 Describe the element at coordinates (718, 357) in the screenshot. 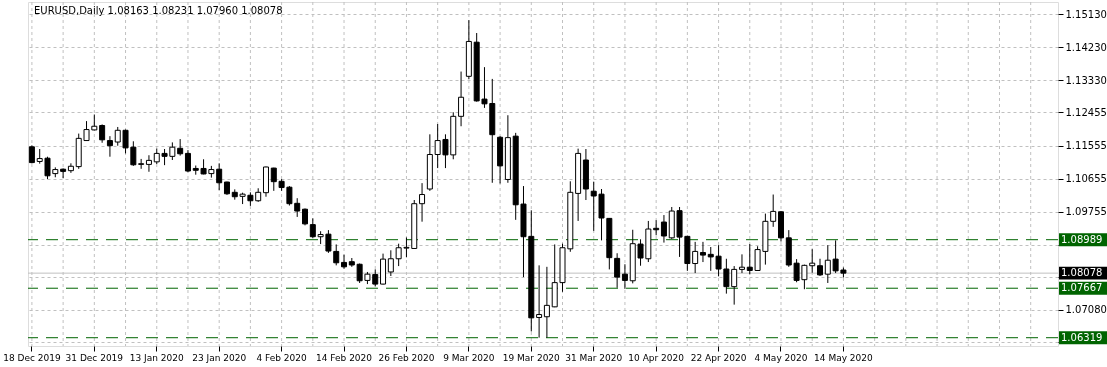

I see `x-tick-label: 22 Apr 2020` at that location.